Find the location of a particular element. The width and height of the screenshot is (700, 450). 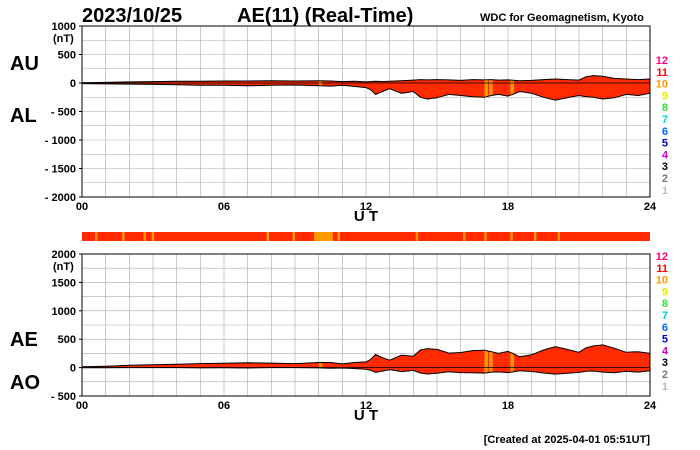

created-timestamp: [Created at 2025-04-01 05:51UT] is located at coordinates (567, 440).